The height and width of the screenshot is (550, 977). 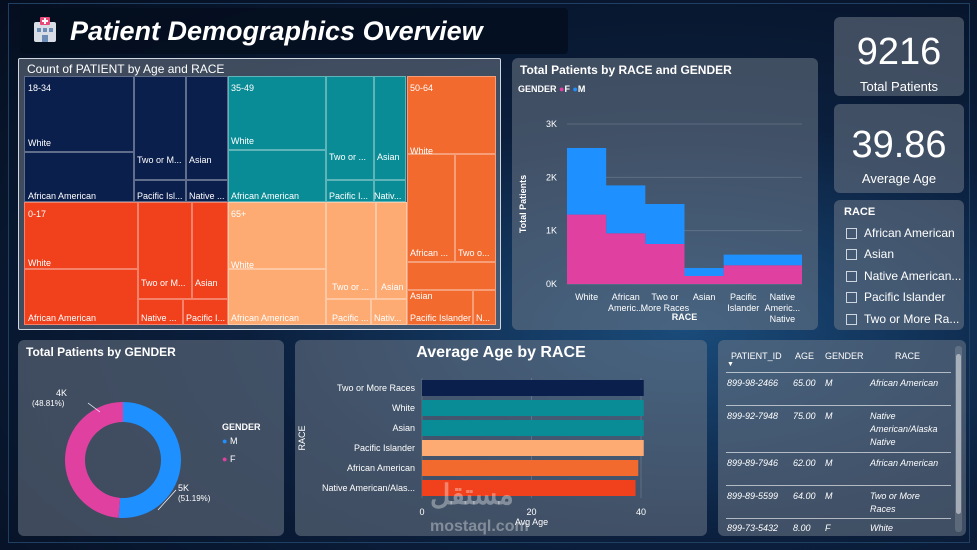 What do you see at coordinates (828, 528) in the screenshot?
I see `cell-gender: F` at bounding box center [828, 528].